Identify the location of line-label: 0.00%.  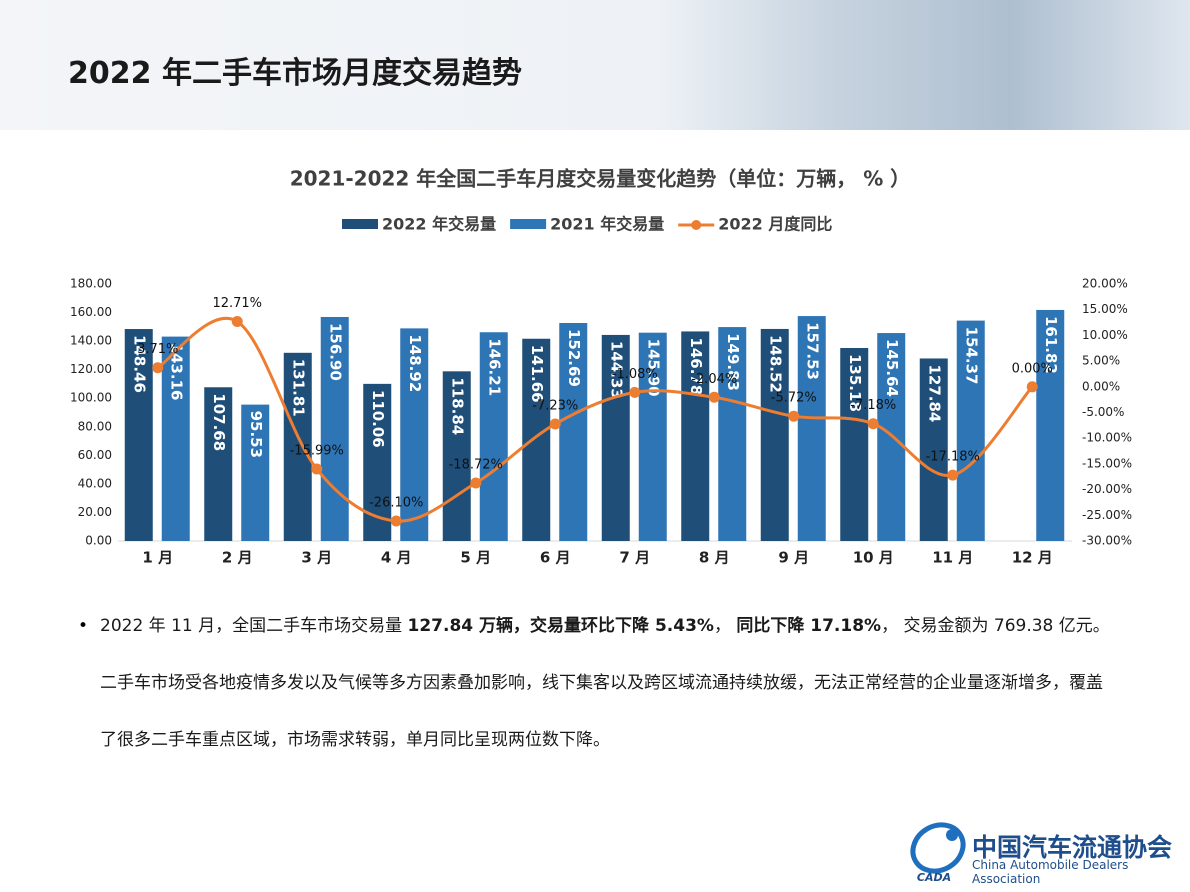
(1032, 368).